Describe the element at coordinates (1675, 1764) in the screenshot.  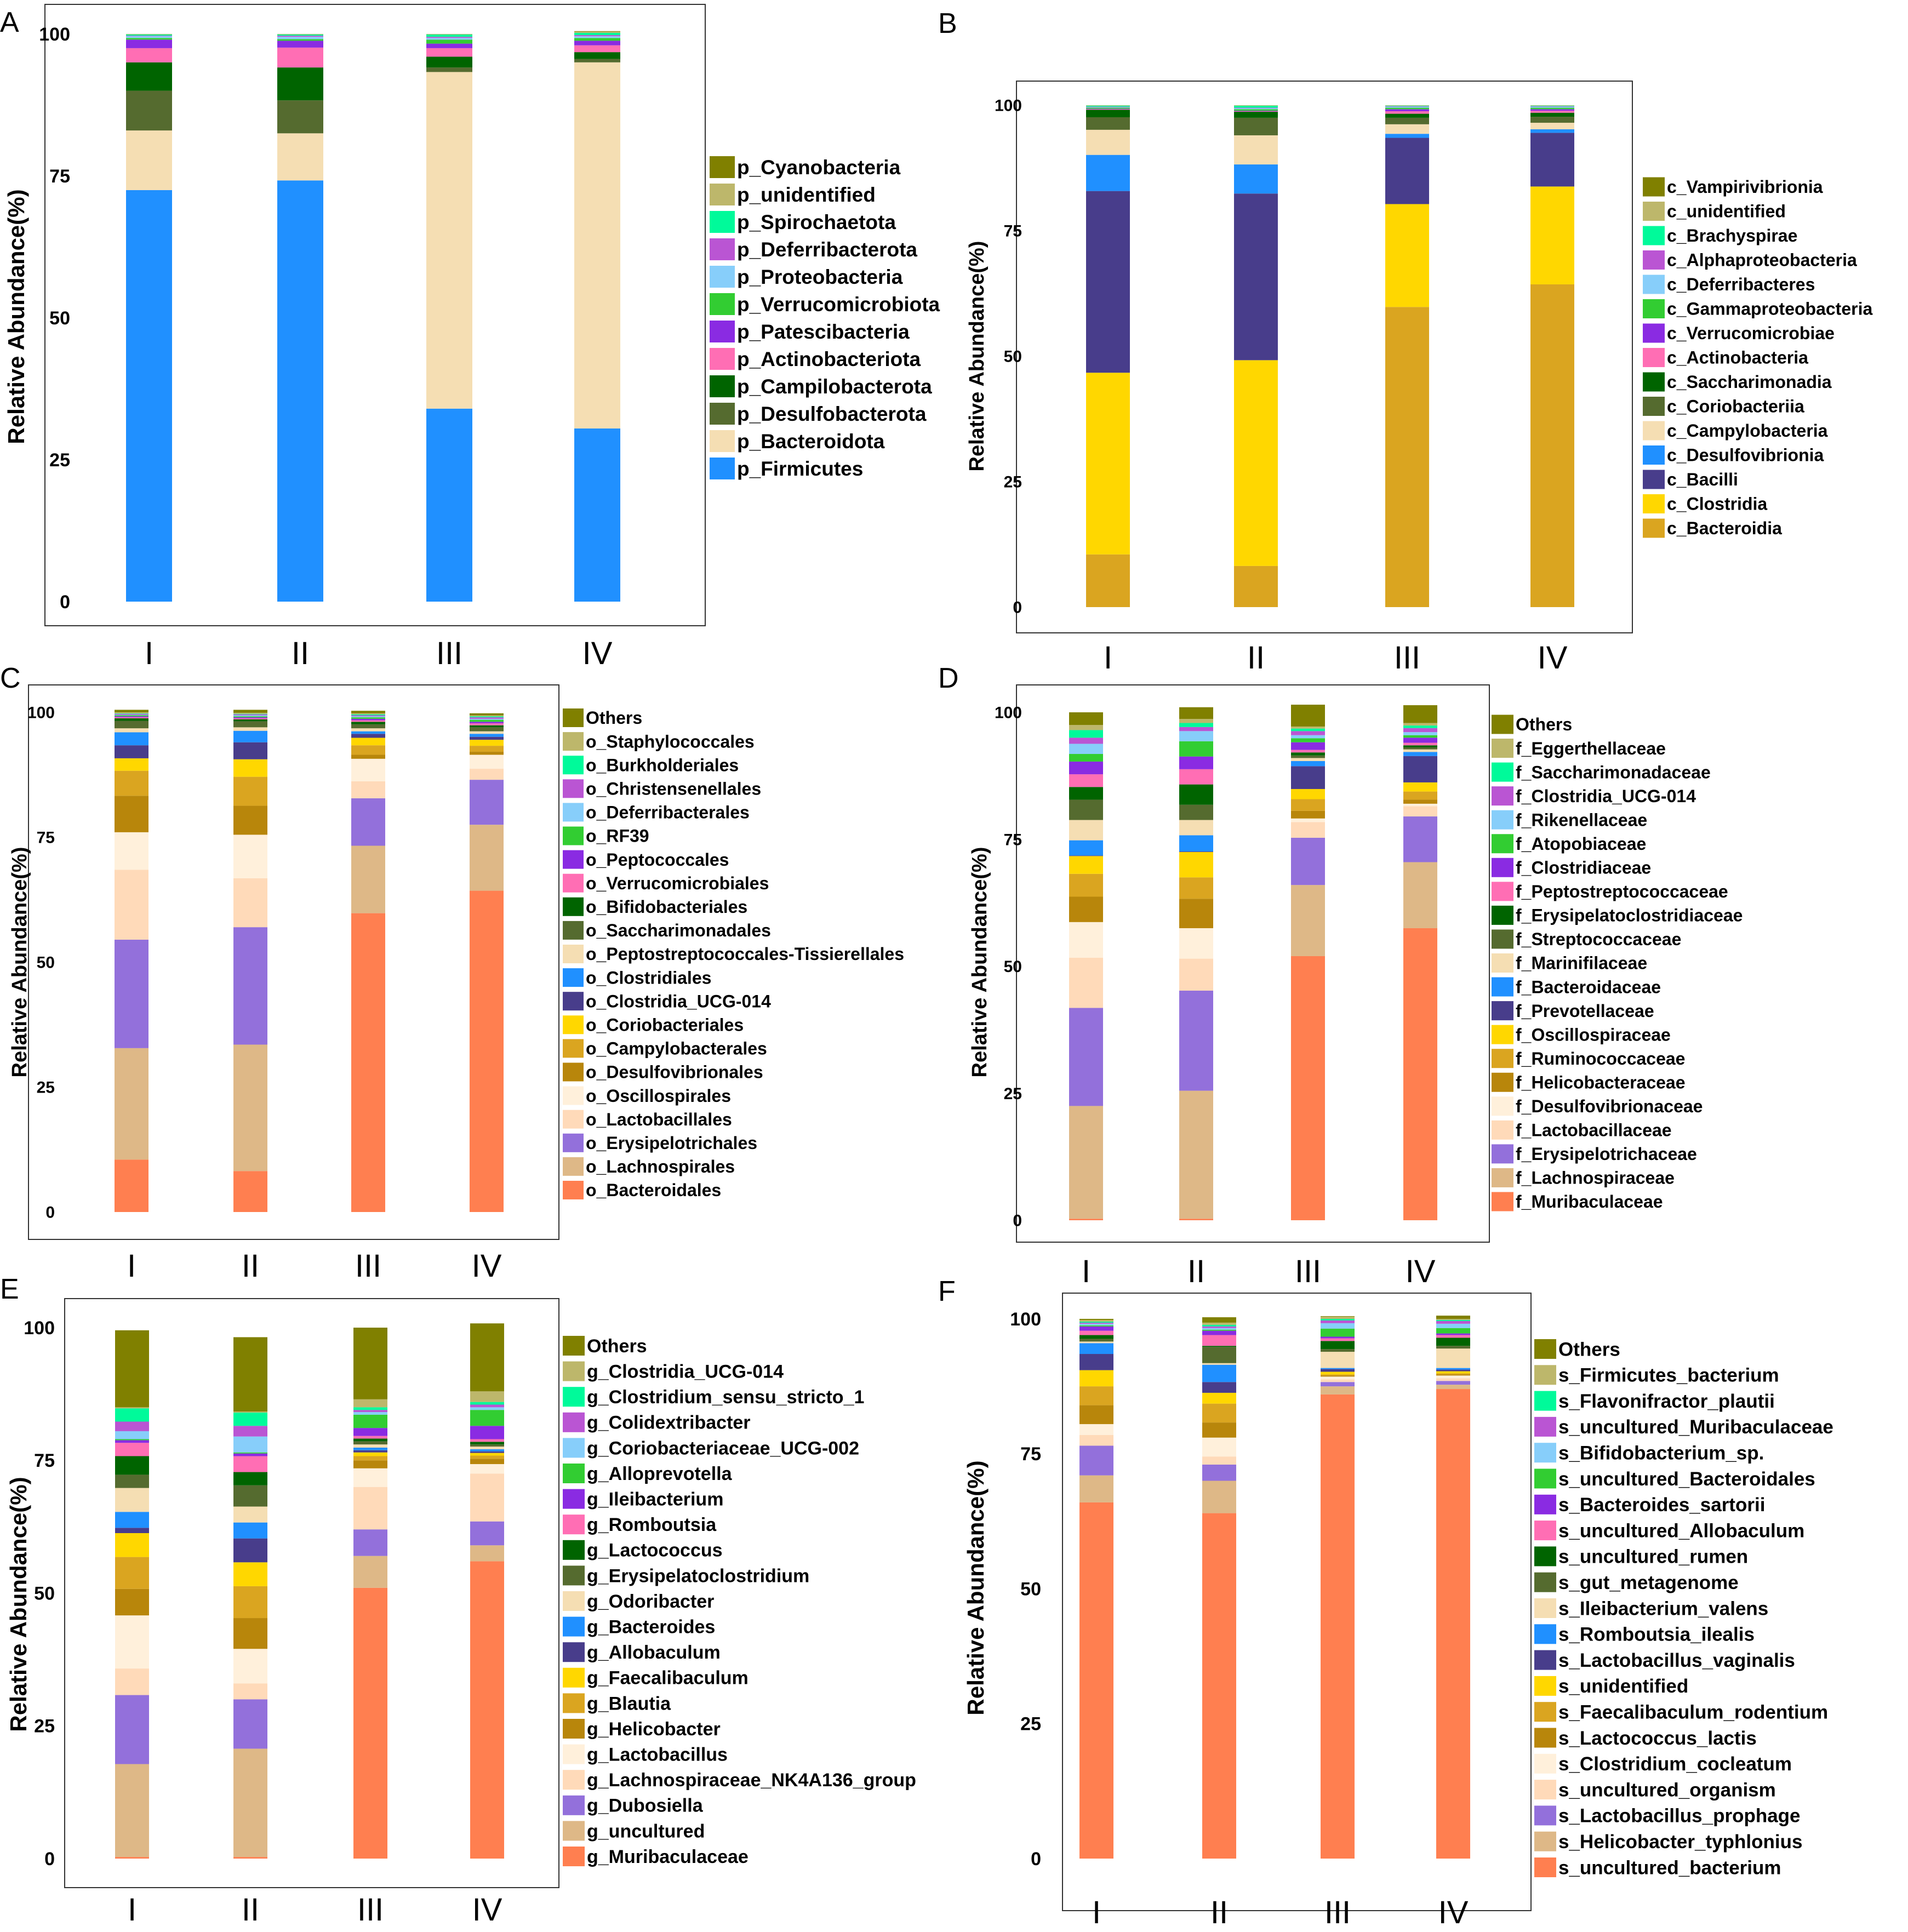
I see `legend-label: s_Clostridium_cocleatum` at that location.